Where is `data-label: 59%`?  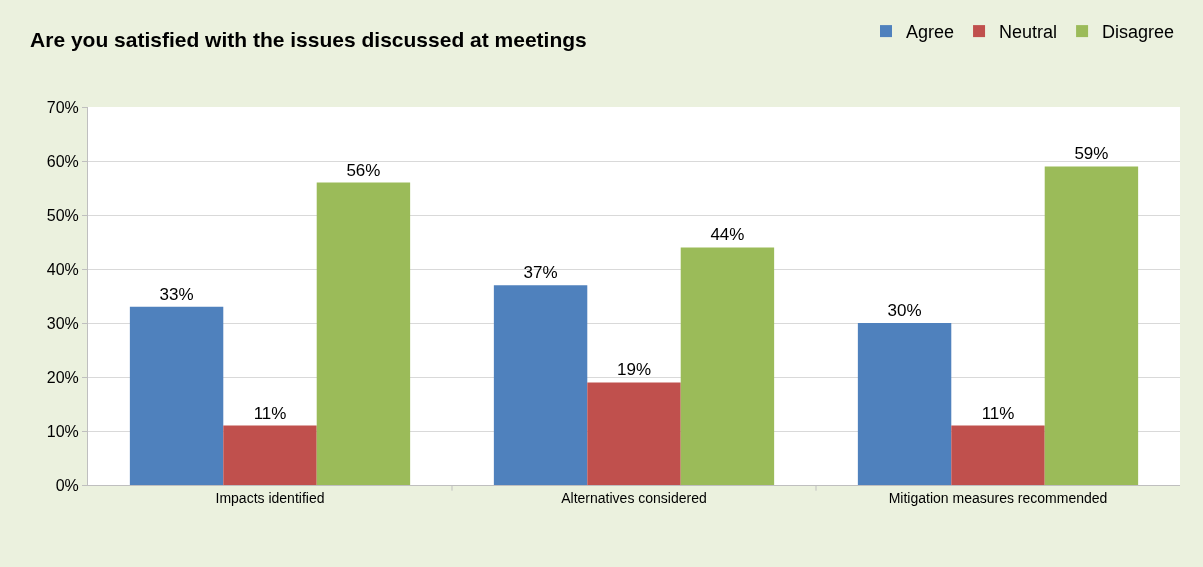
data-label: 59% is located at coordinates (1091, 154).